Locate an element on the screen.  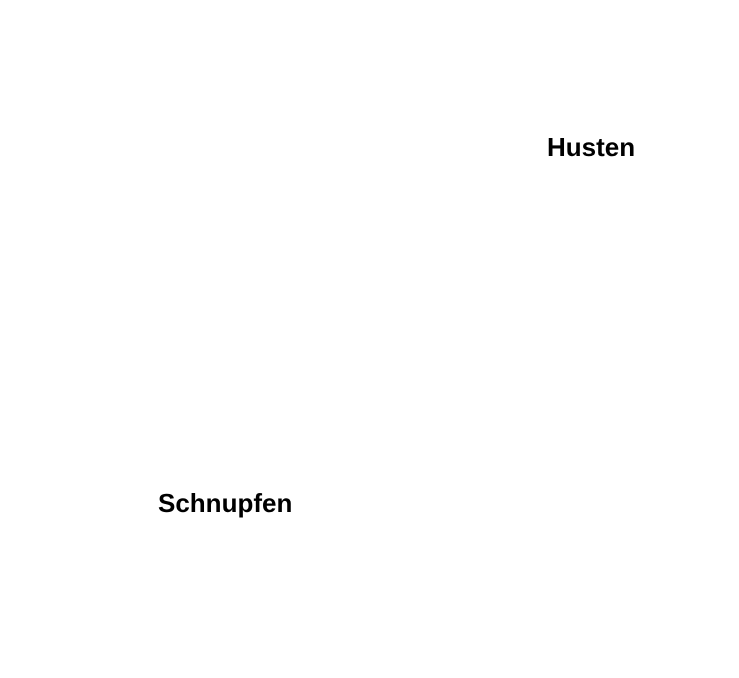
label-husten: Husten is located at coordinates (591, 147).